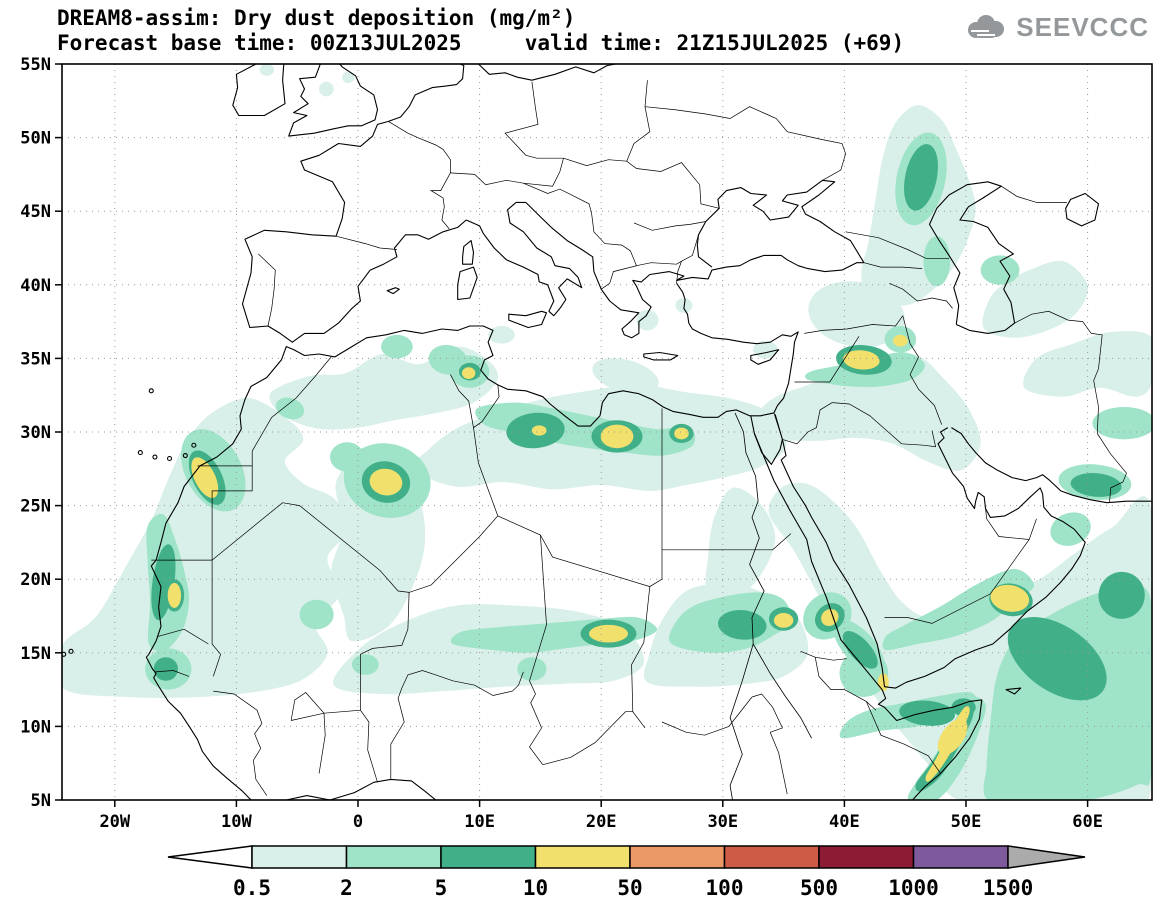 The width and height of the screenshot is (1165, 907). Describe the element at coordinates (252, 888) in the screenshot. I see `colorbar-label: 0.5` at that location.